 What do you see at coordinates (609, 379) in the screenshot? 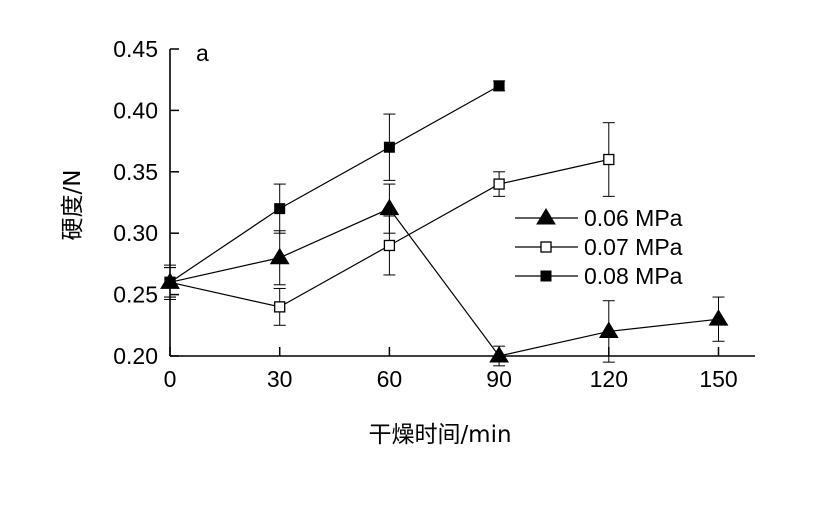
I see `x-tick-label: 120` at bounding box center [609, 379].